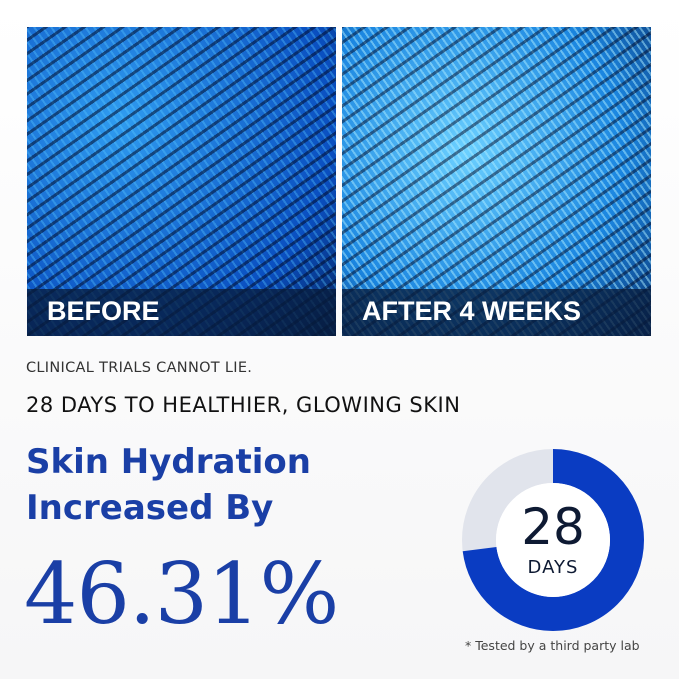  Describe the element at coordinates (139, 368) in the screenshot. I see `tagline: CLINICAL TRIALS CANNOT LIE.` at that location.